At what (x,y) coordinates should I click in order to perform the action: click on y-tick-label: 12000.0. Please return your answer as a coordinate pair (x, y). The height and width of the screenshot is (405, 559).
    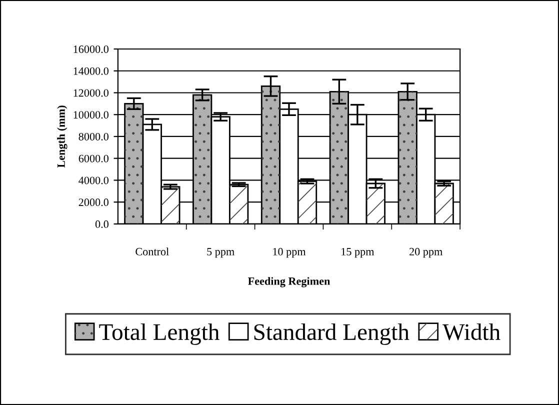
    Looking at the image, I should click on (91, 93).